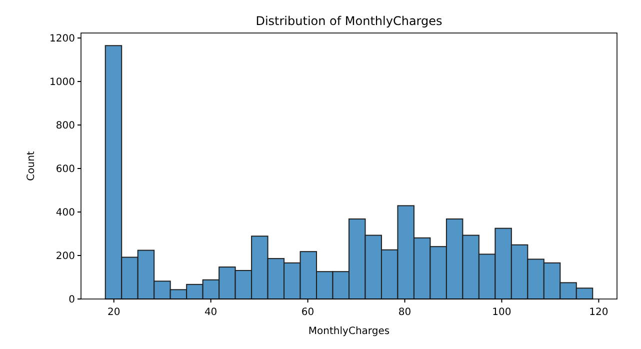 This screenshot has height=349, width=641. What do you see at coordinates (62, 82) in the screenshot?
I see `y-tick-label: 1000` at bounding box center [62, 82].